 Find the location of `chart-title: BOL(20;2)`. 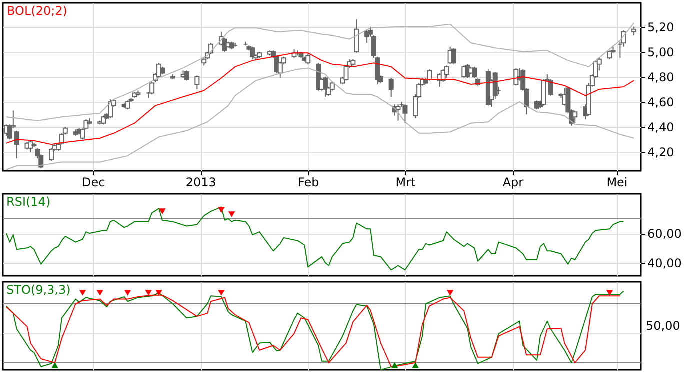

chart-title: BOL(20;2) is located at coordinates (37, 11).